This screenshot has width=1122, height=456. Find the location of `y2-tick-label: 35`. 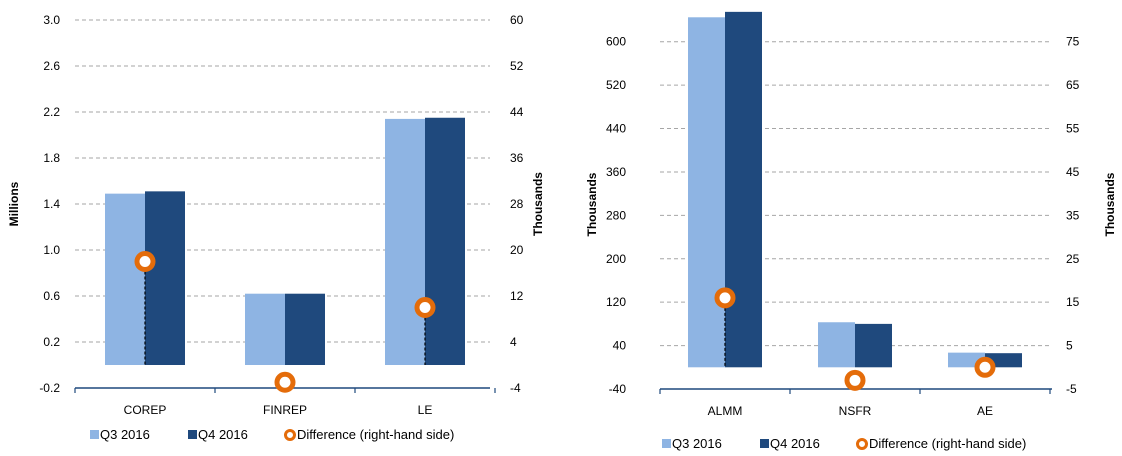

y2-tick-label: 35 is located at coordinates (1073, 215).